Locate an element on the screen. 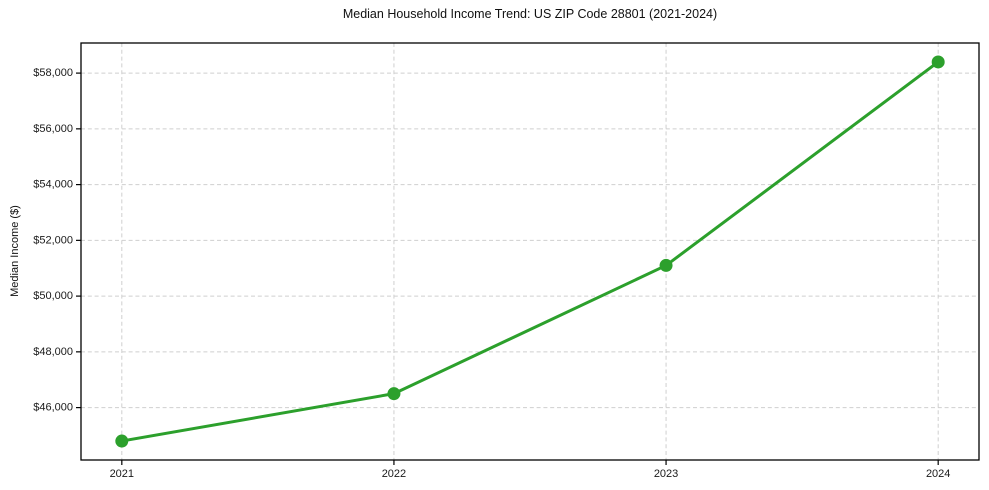  y-tick-label: $50,000 is located at coordinates (53, 296).